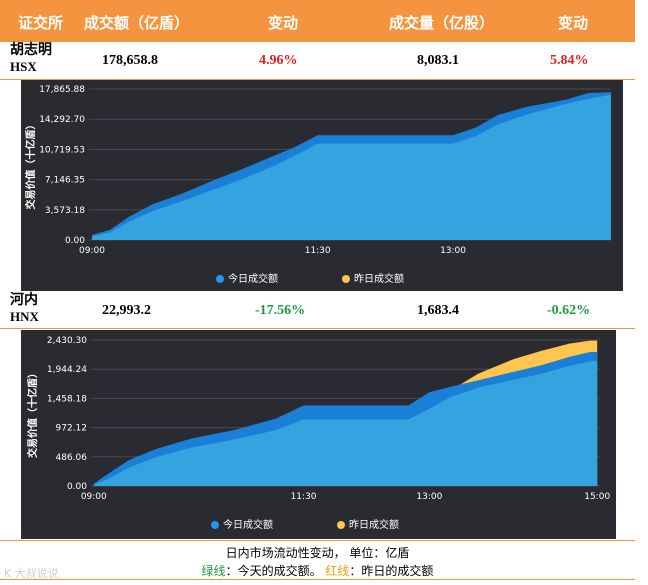 The image size is (648, 585). What do you see at coordinates (130, 60) in the screenshot?
I see `hsx-turnover: 178,658.8` at bounding box center [130, 60].